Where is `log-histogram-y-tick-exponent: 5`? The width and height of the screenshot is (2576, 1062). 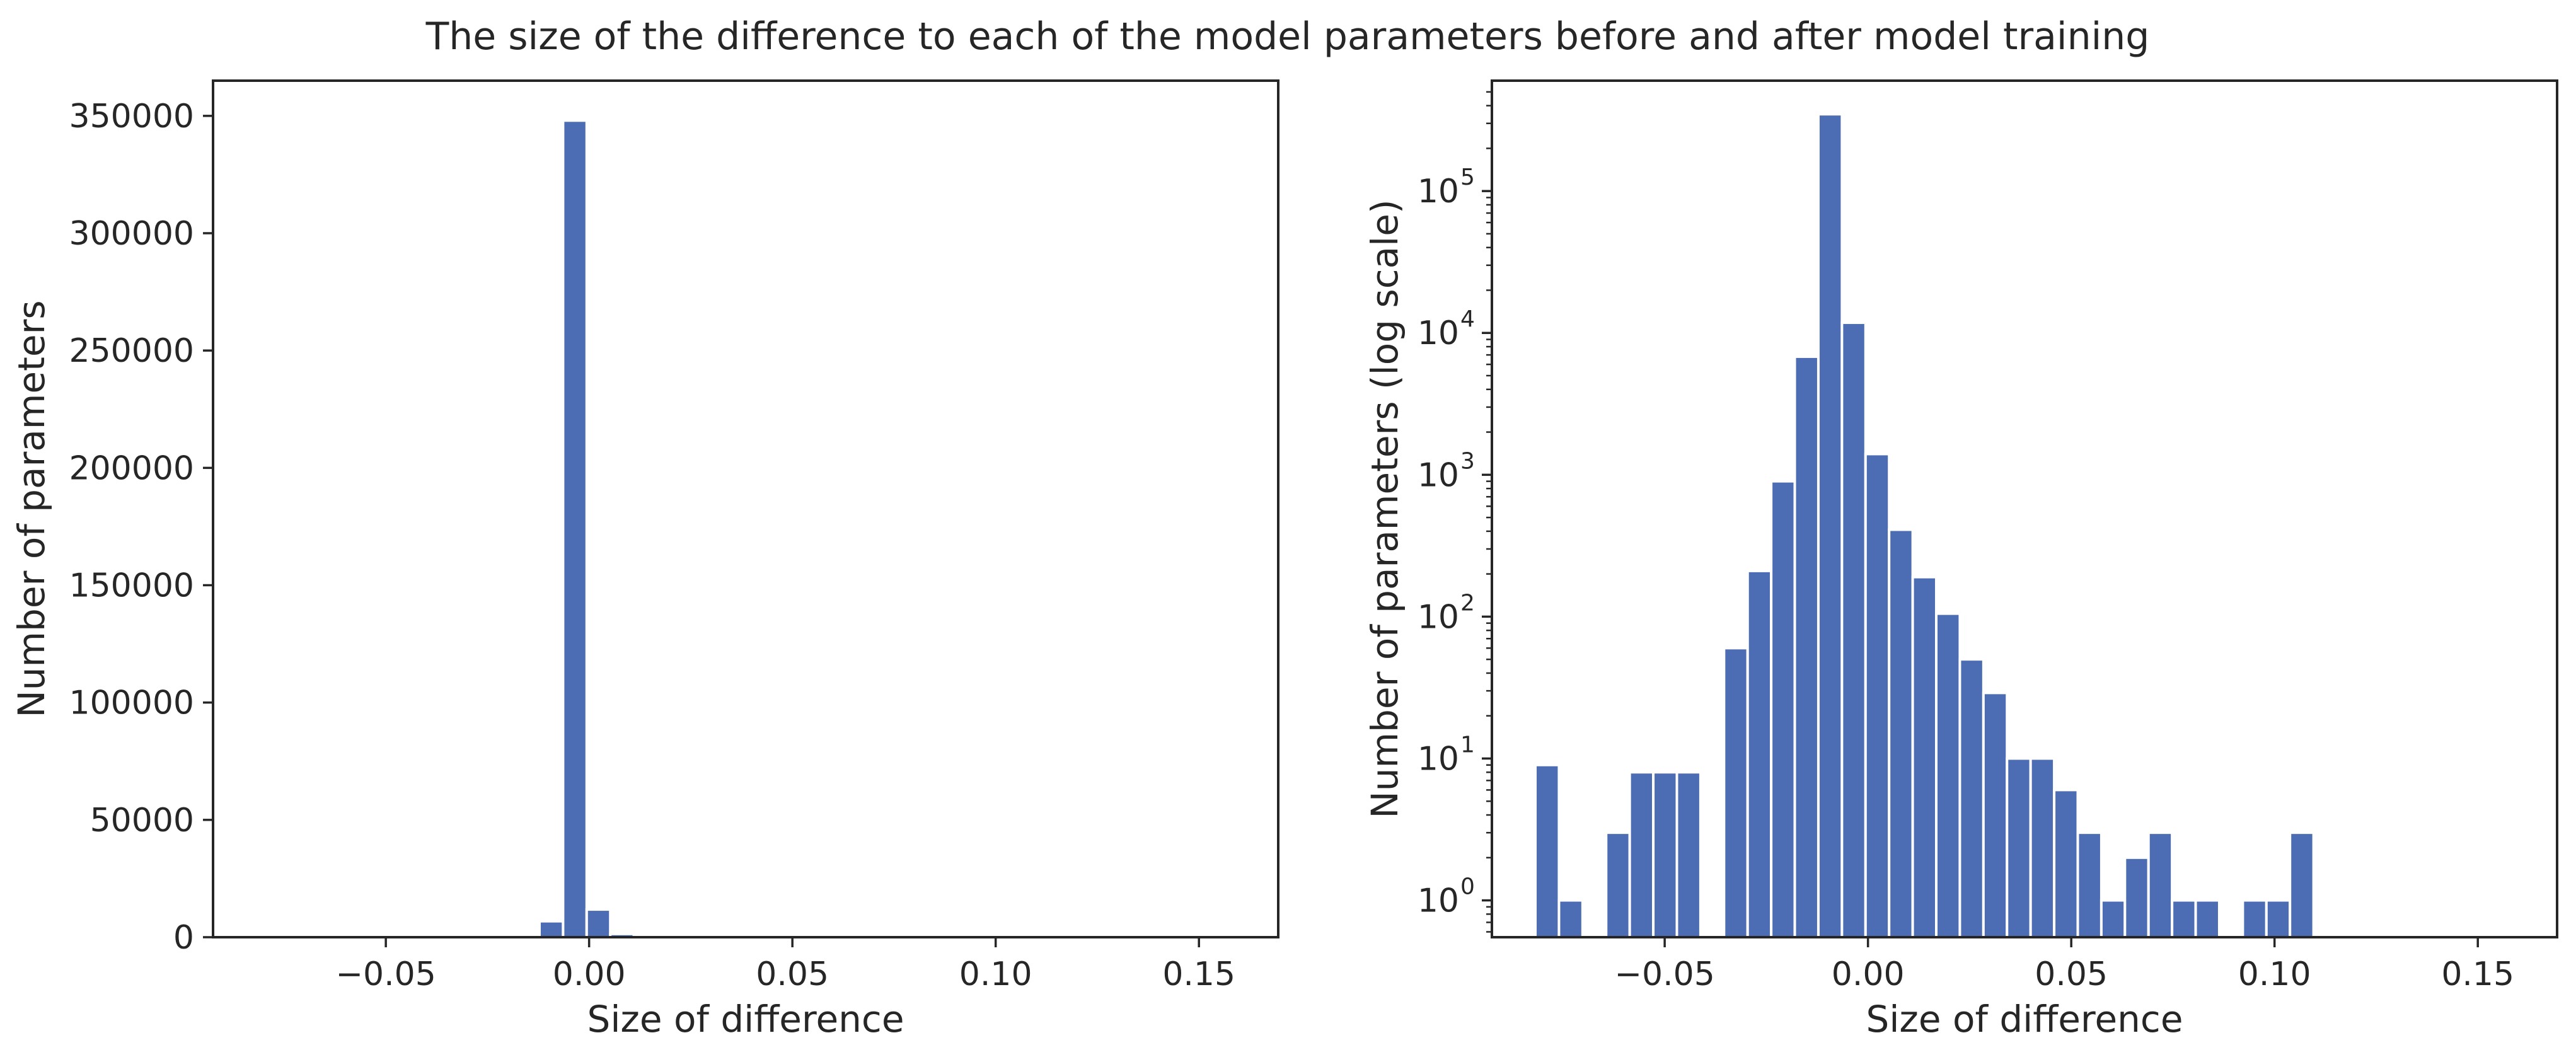
log-histogram-y-tick-exponent: 5 is located at coordinates (1467, 177).